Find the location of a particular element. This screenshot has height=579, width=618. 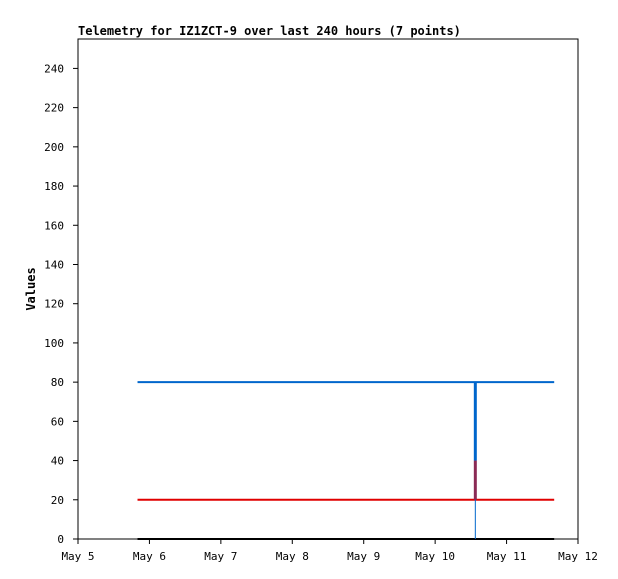

y-tick-label: 100 is located at coordinates (54, 343).